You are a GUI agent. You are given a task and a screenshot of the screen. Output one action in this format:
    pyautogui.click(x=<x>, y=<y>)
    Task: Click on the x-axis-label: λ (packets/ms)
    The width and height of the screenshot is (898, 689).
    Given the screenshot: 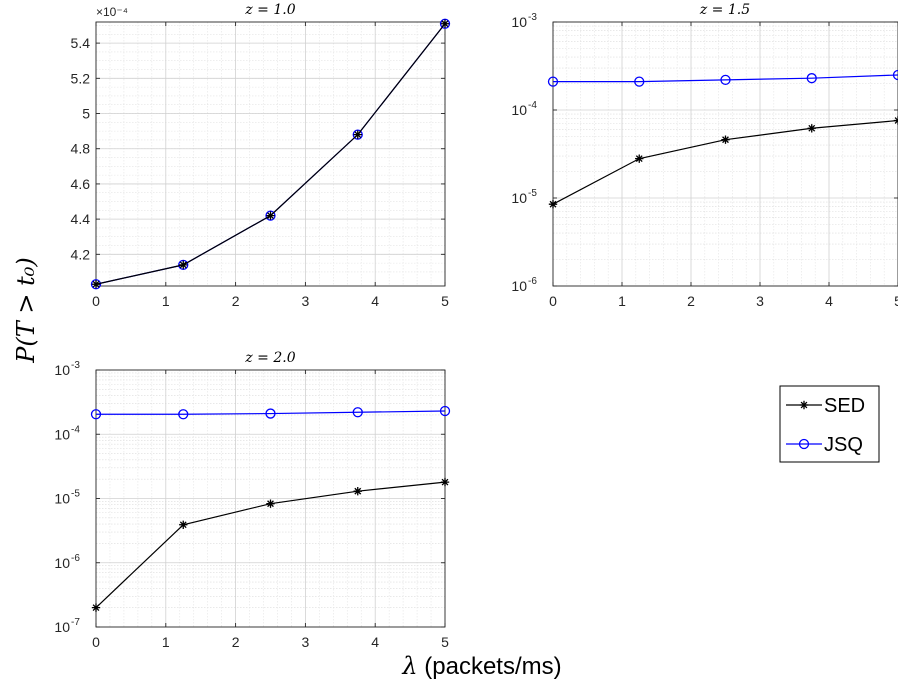 What is the action you would take?
    pyautogui.click(x=481, y=666)
    